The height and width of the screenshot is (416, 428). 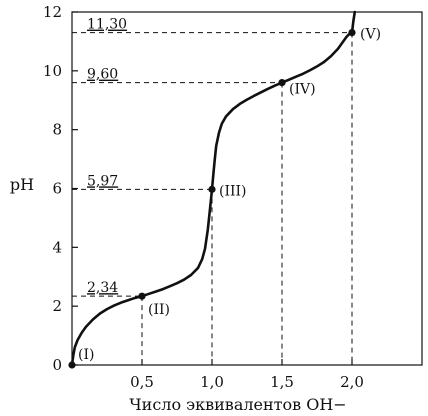 I want to click on y-tick-label: 2, so click(x=57, y=306).